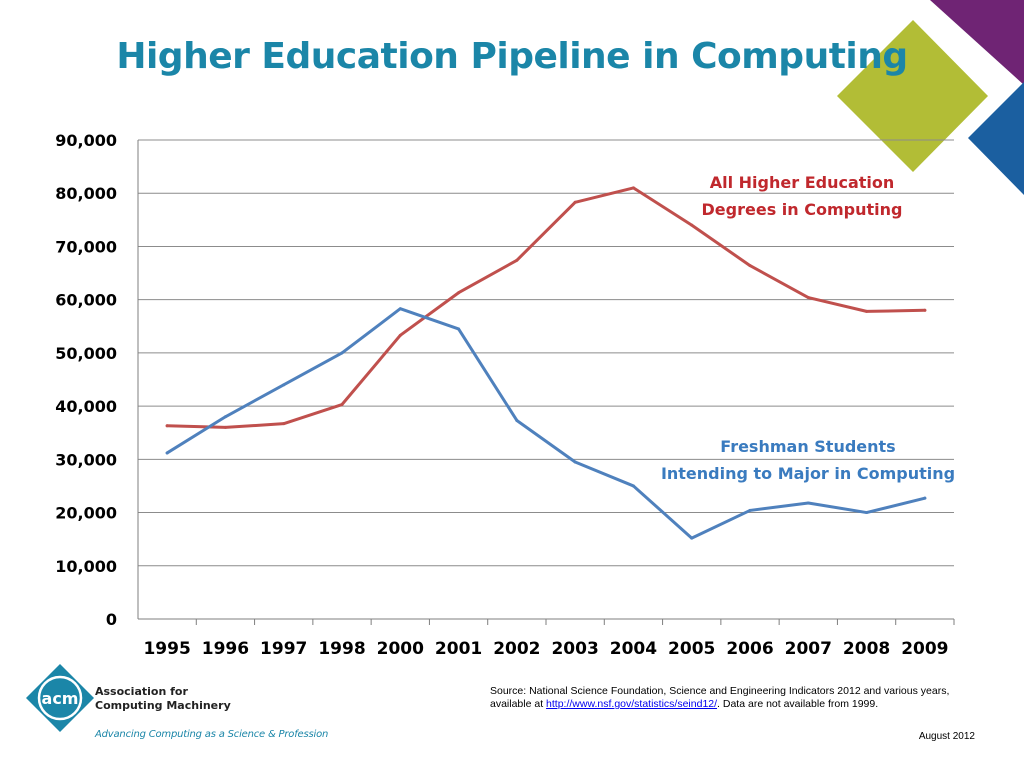  What do you see at coordinates (458, 649) in the screenshot?
I see `x-tick-label-2001: 2001` at bounding box center [458, 649].